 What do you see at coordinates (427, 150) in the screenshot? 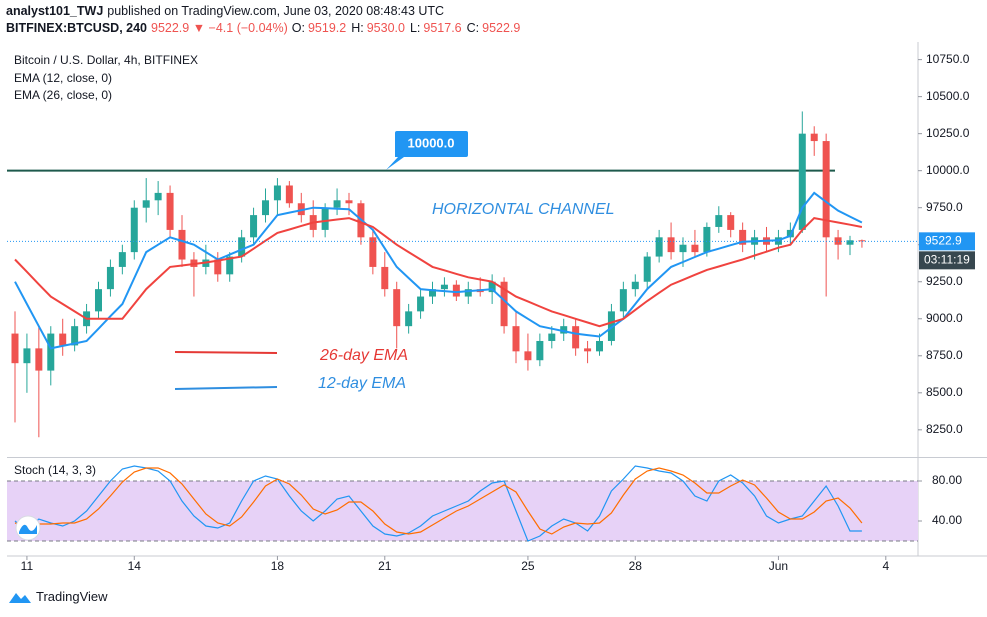
I see `callout: 10000.0` at bounding box center [427, 150].